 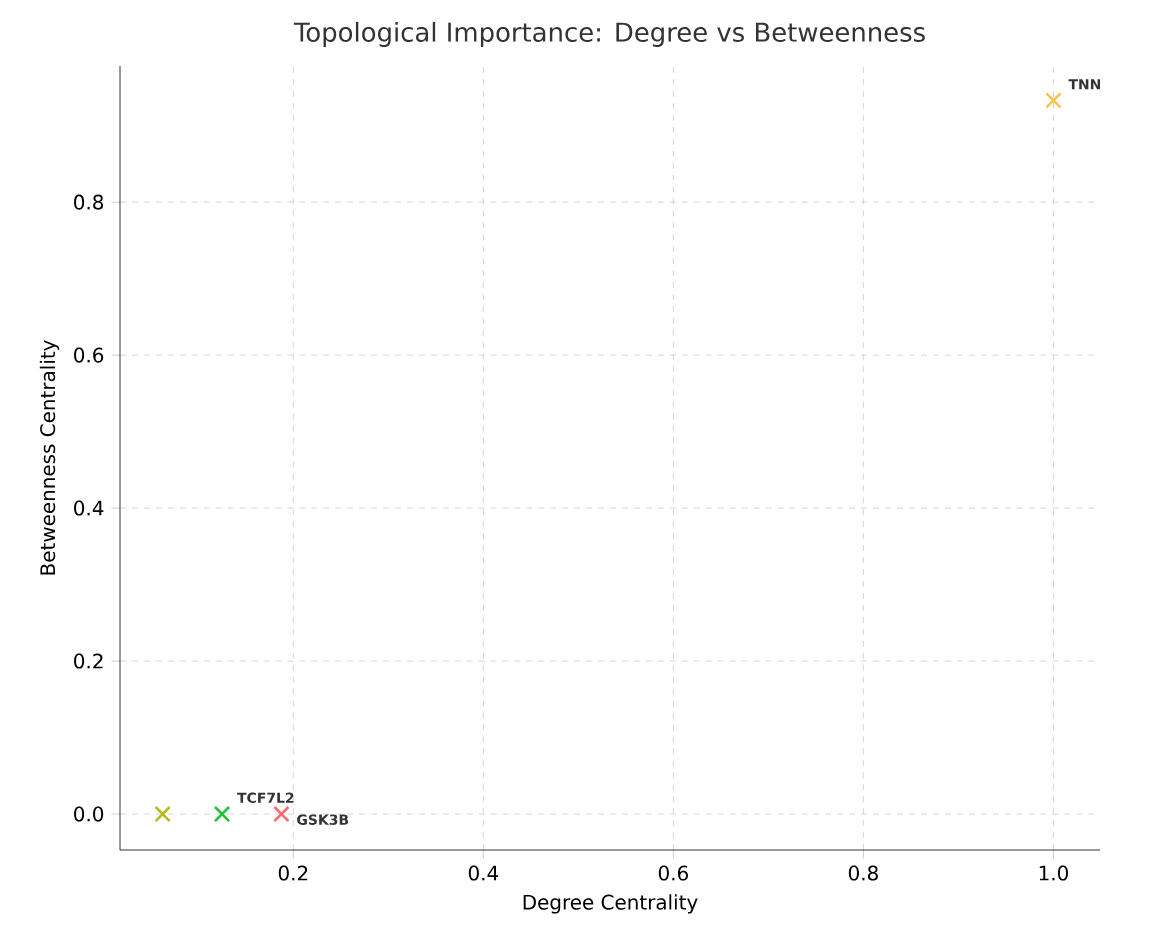 What do you see at coordinates (293, 873) in the screenshot?
I see `x-tick-label: 0.2` at bounding box center [293, 873].